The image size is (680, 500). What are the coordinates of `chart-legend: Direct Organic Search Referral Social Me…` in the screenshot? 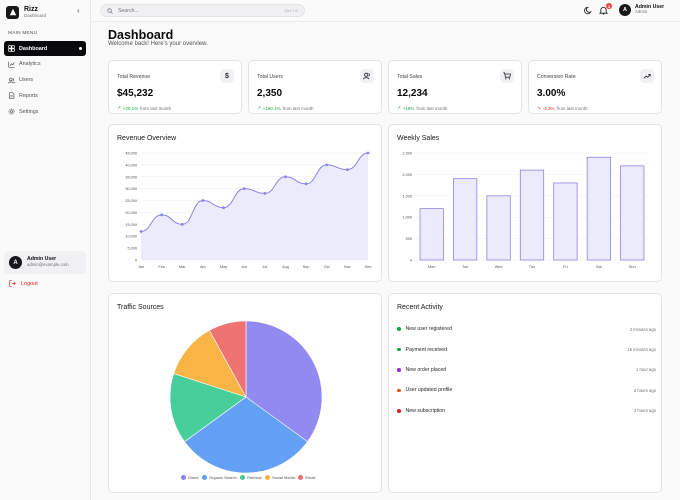 It's located at (250, 477).